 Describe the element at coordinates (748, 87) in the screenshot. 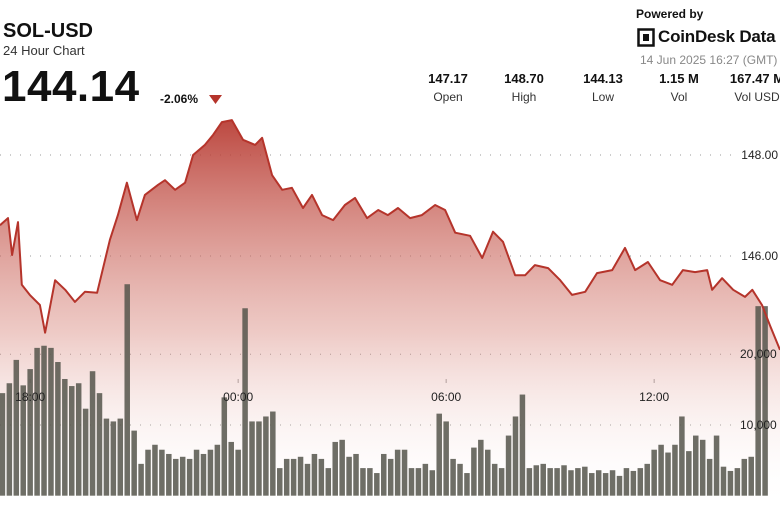

I see `stat: 167.47 M Vol USD` at that location.